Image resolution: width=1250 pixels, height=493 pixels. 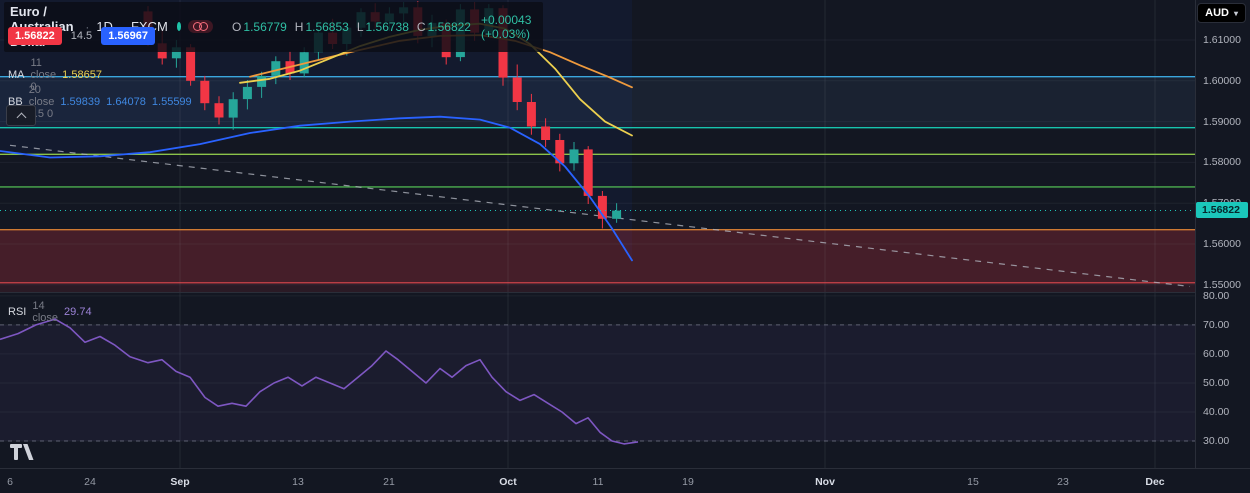 What do you see at coordinates (1222, 80) in the screenshot?
I see `price-tick-label: 1.60000` at bounding box center [1222, 80].